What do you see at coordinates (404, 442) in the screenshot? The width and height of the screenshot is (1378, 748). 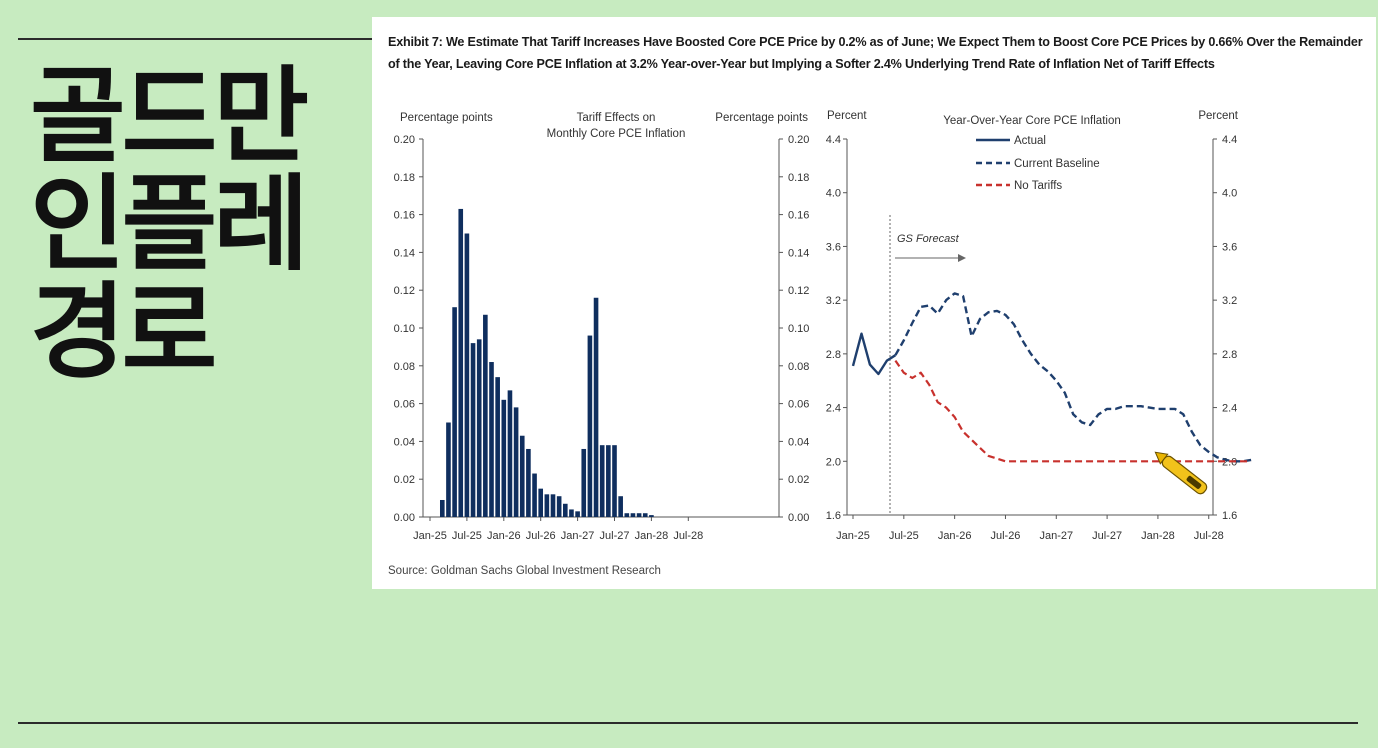 I see `bar-ytick-label-left: 0.04` at bounding box center [404, 442].